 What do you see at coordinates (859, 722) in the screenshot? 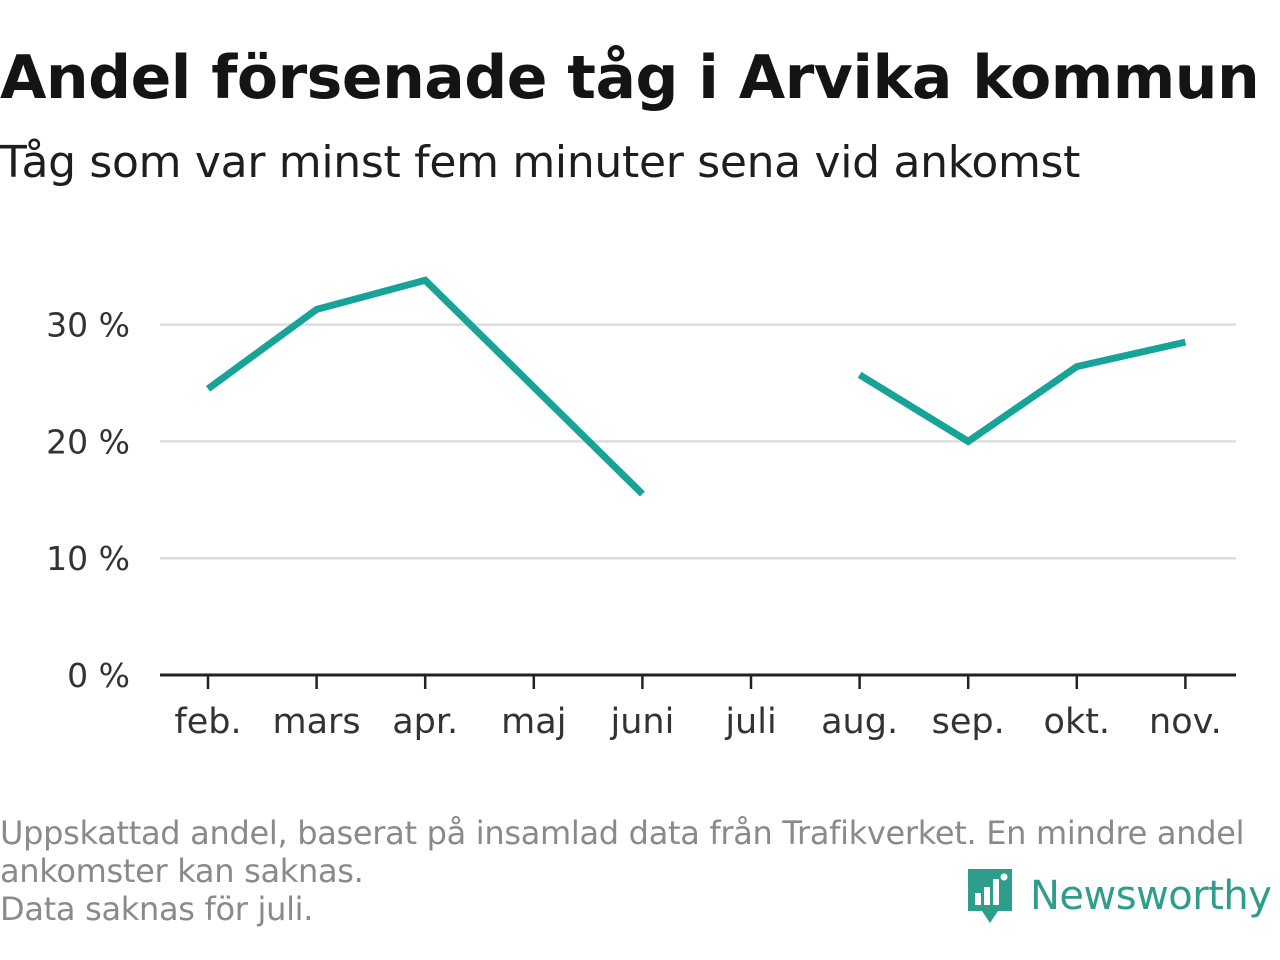
I see `x-tick-label: aug.` at bounding box center [859, 722].